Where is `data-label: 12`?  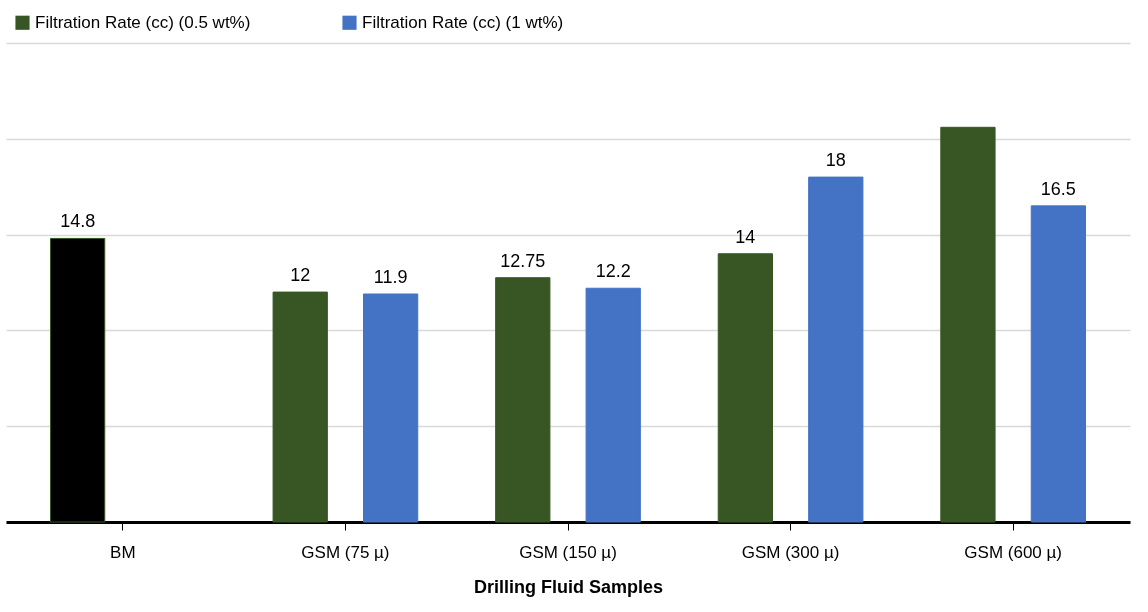 data-label: 12 is located at coordinates (300, 275).